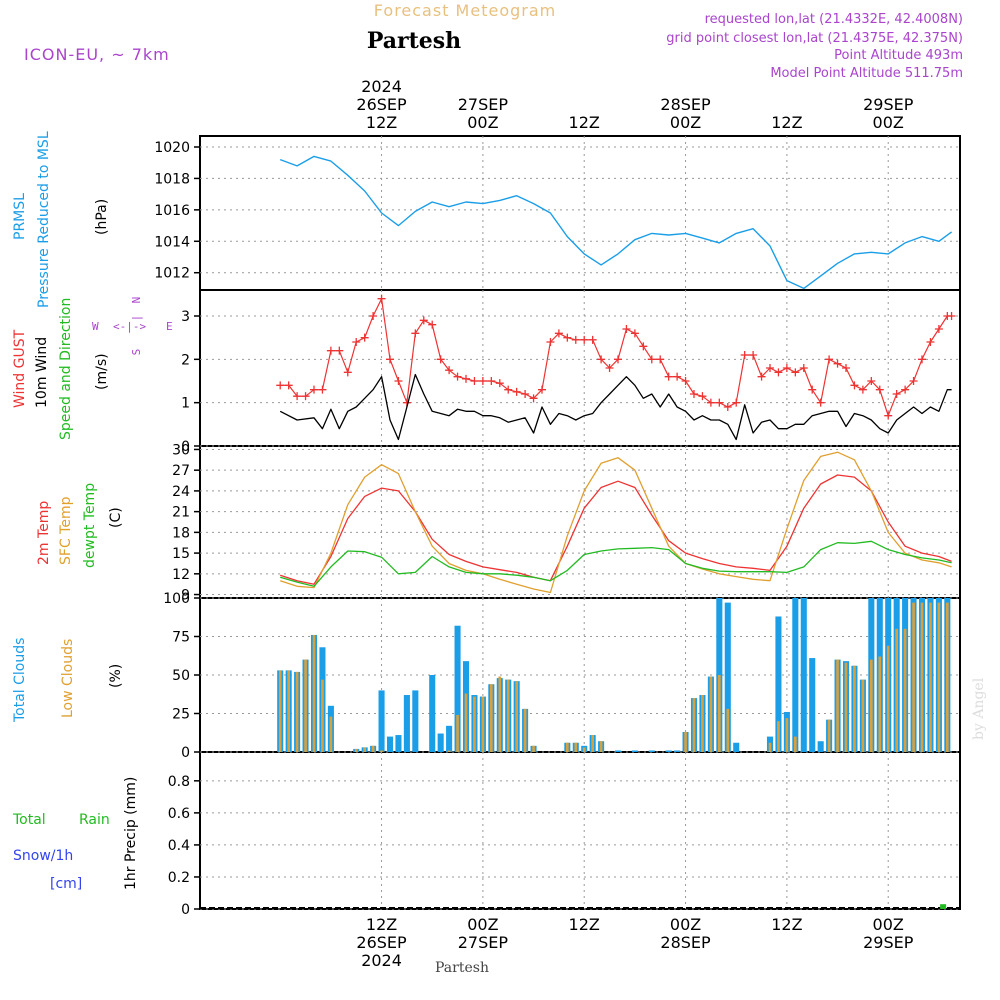 The height and width of the screenshot is (1000, 1000). What do you see at coordinates (66, 884) in the screenshot?
I see `precip-cm-label: [cm]` at bounding box center [66, 884].